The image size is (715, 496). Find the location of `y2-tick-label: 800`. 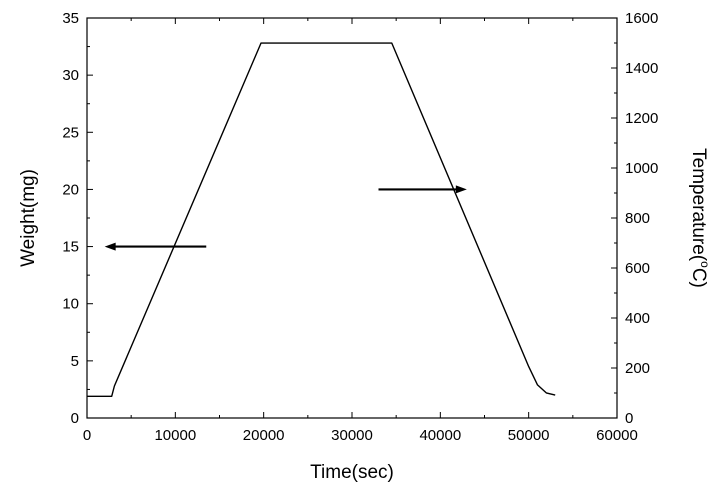

y2-tick-label: 800 is located at coordinates (637, 218).